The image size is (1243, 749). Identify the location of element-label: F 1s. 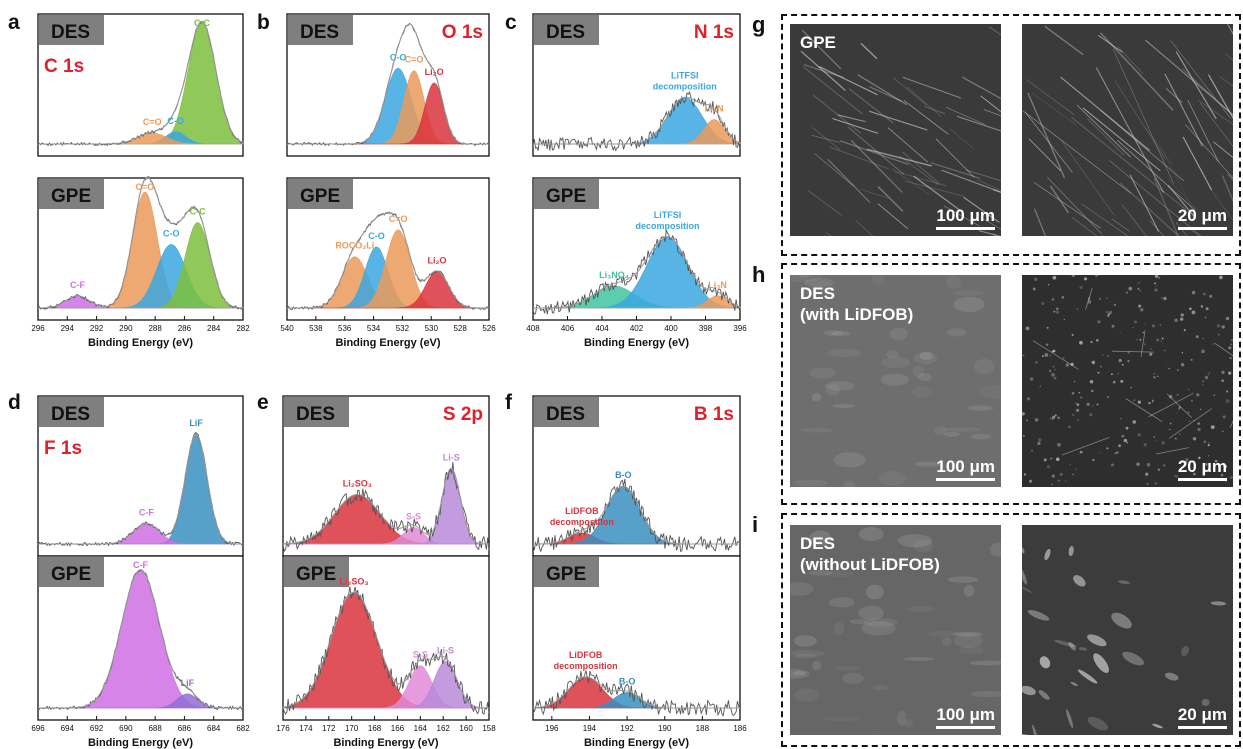
(63, 448).